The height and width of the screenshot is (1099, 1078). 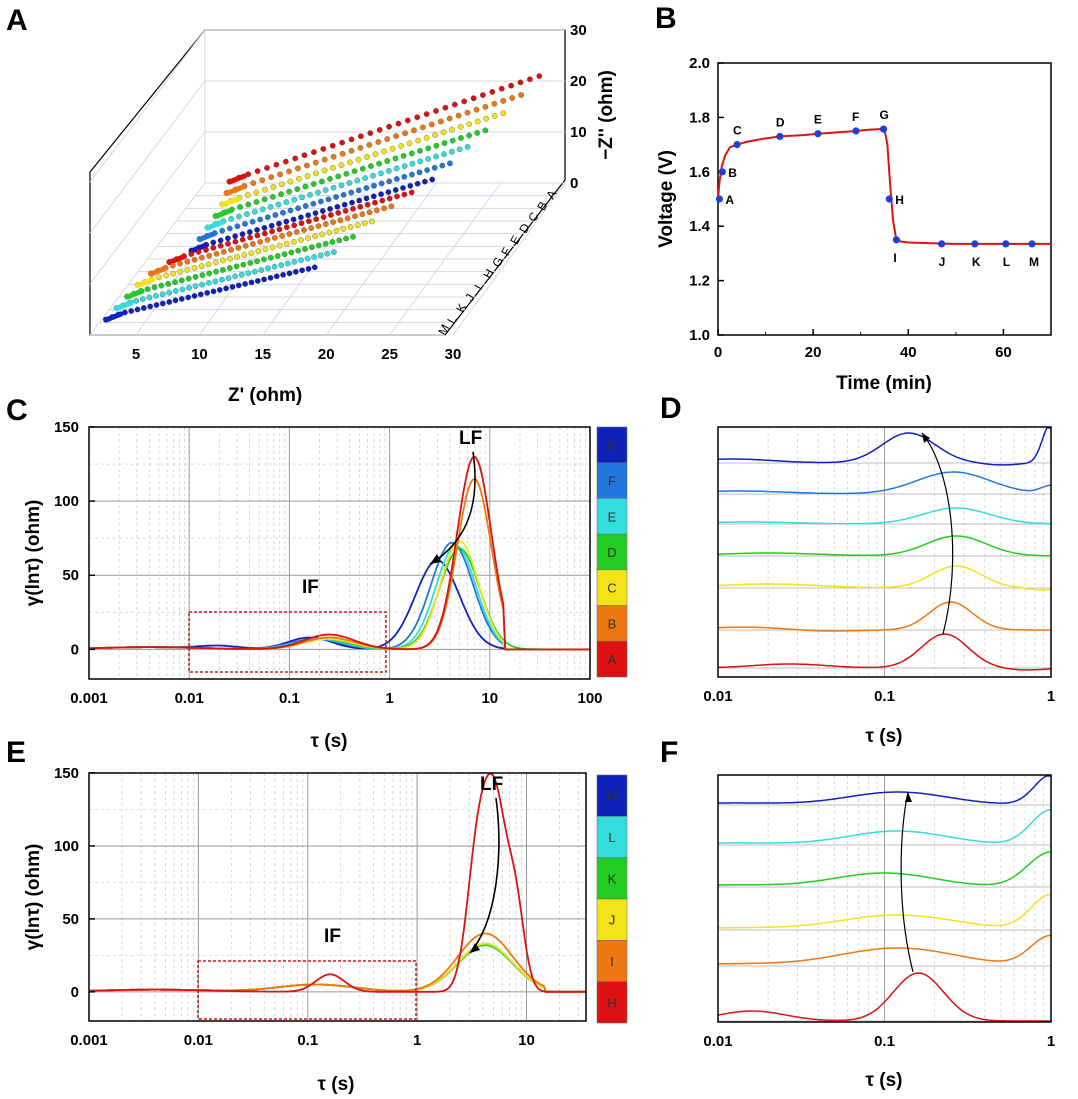 I want to click on panel-a-x-tick: 20, so click(x=326, y=354).